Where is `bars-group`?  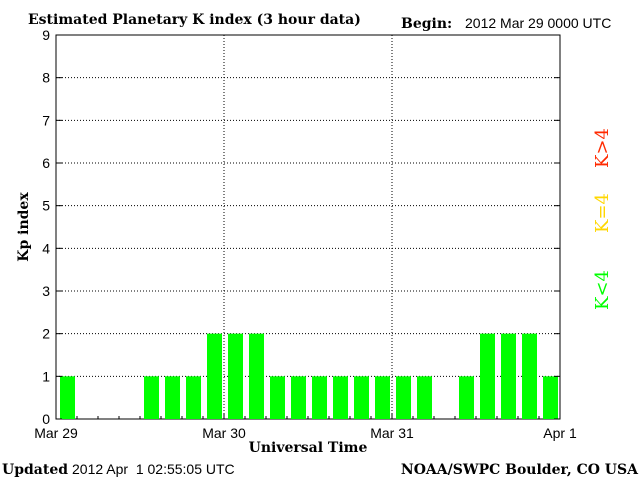
bars-group is located at coordinates (309, 376).